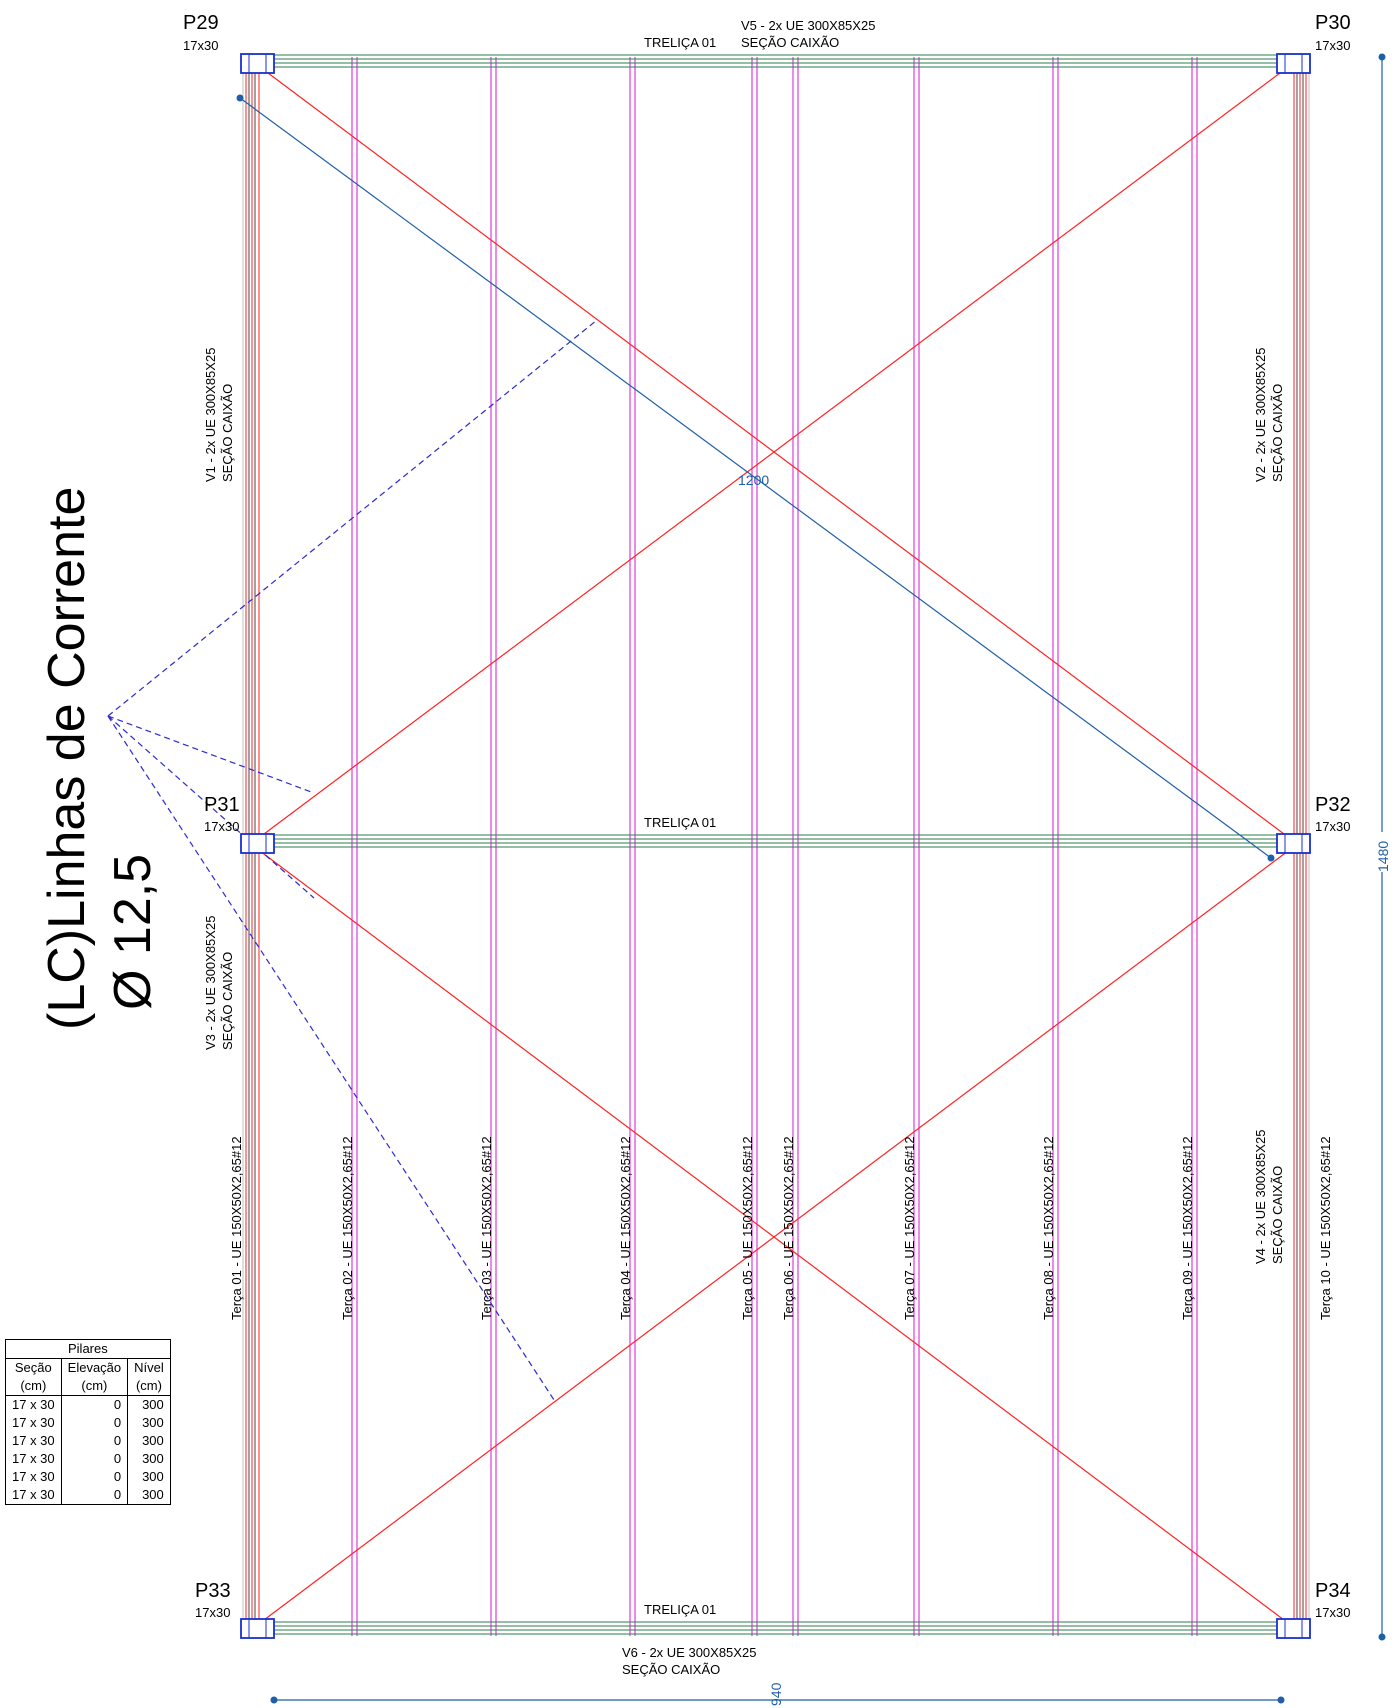  Describe the element at coordinates (201, 23) in the screenshot. I see `pillar-label-p29: P29` at that location.